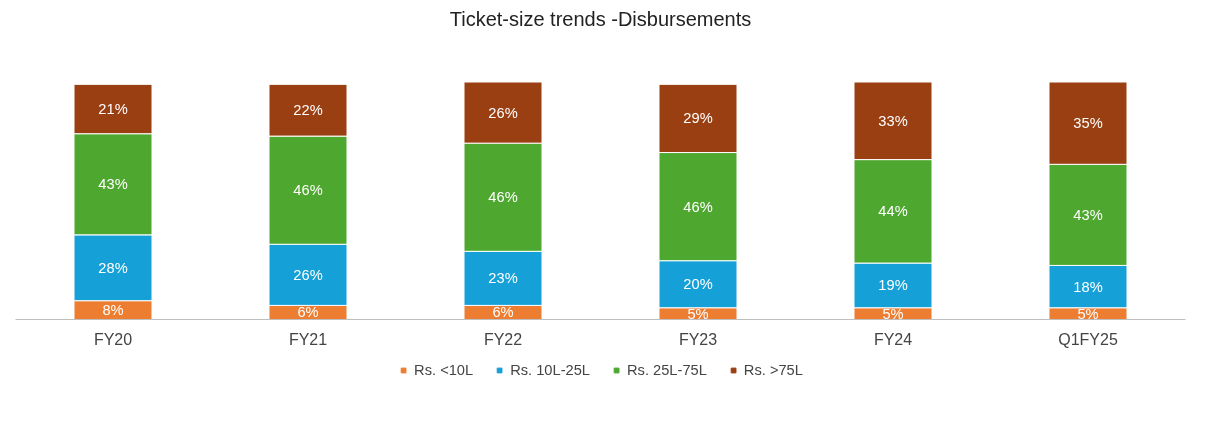 The height and width of the screenshot is (432, 1215). I want to click on legend-label: Rs. 10L-25L, so click(550, 370).